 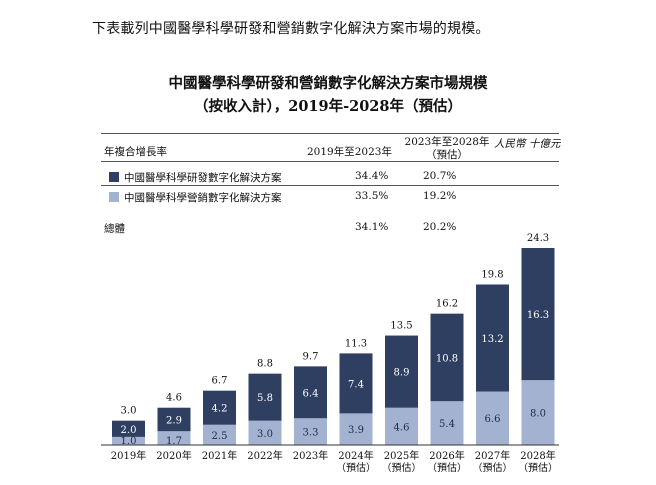 I want to click on x-tick-3: 2022年, so click(x=264, y=455).